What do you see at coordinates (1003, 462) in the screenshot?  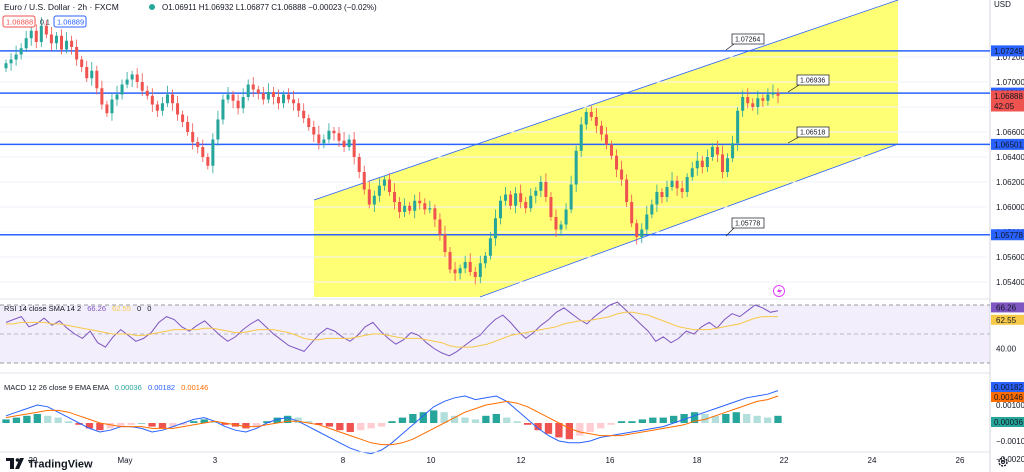 I see `gear-icon` at bounding box center [1003, 462].